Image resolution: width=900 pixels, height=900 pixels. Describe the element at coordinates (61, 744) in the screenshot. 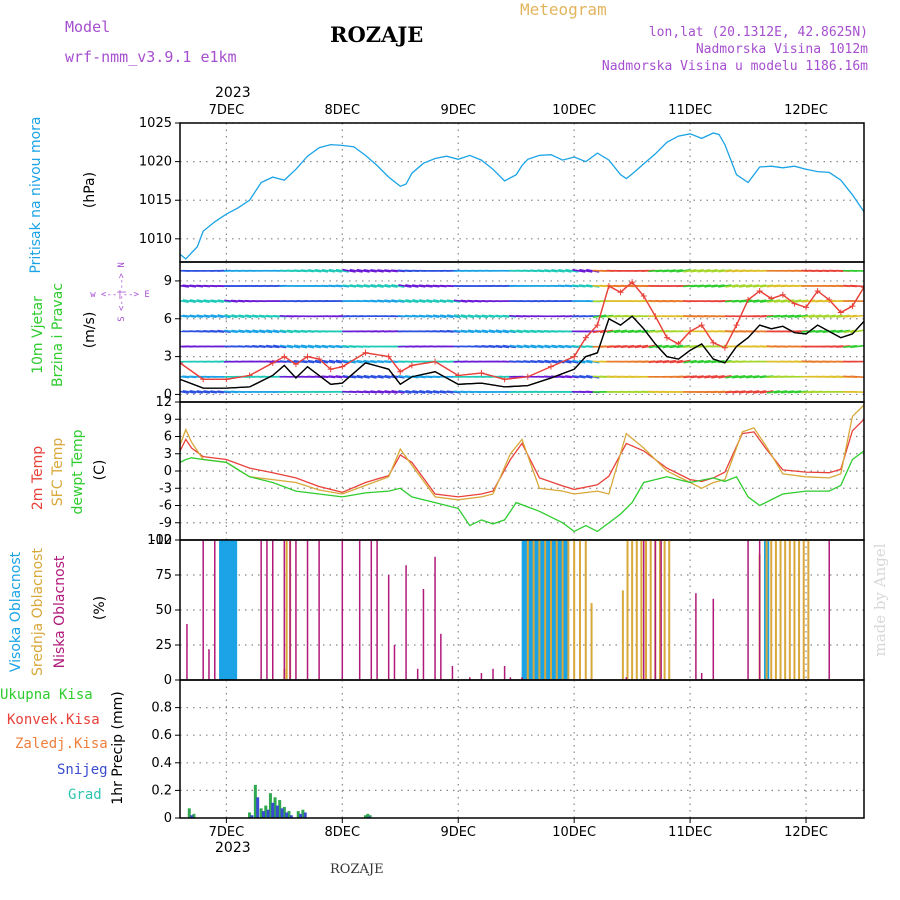

I see `precip-label-freezing: Zaledj.Kisa` at that location.